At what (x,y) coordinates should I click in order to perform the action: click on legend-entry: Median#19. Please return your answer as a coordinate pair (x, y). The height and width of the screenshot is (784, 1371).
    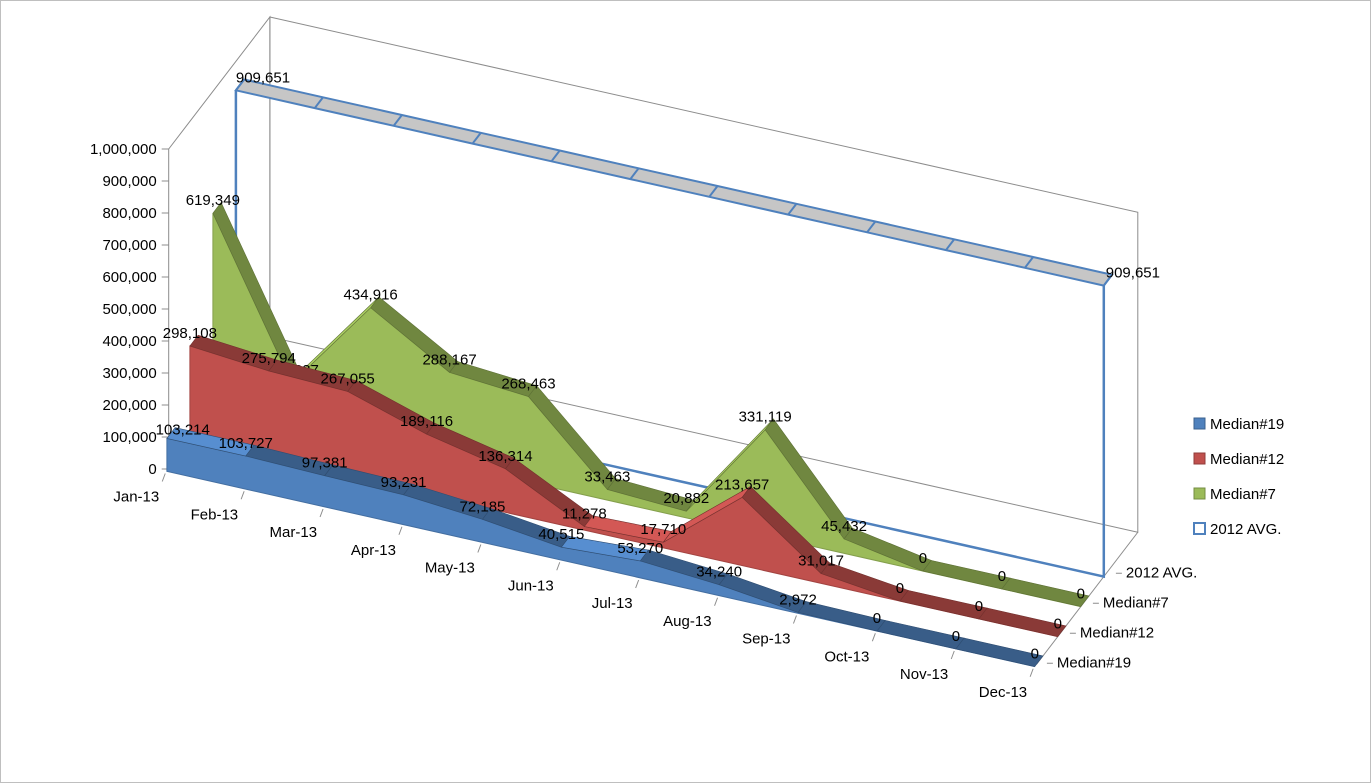
    Looking at the image, I should click on (1247, 424).